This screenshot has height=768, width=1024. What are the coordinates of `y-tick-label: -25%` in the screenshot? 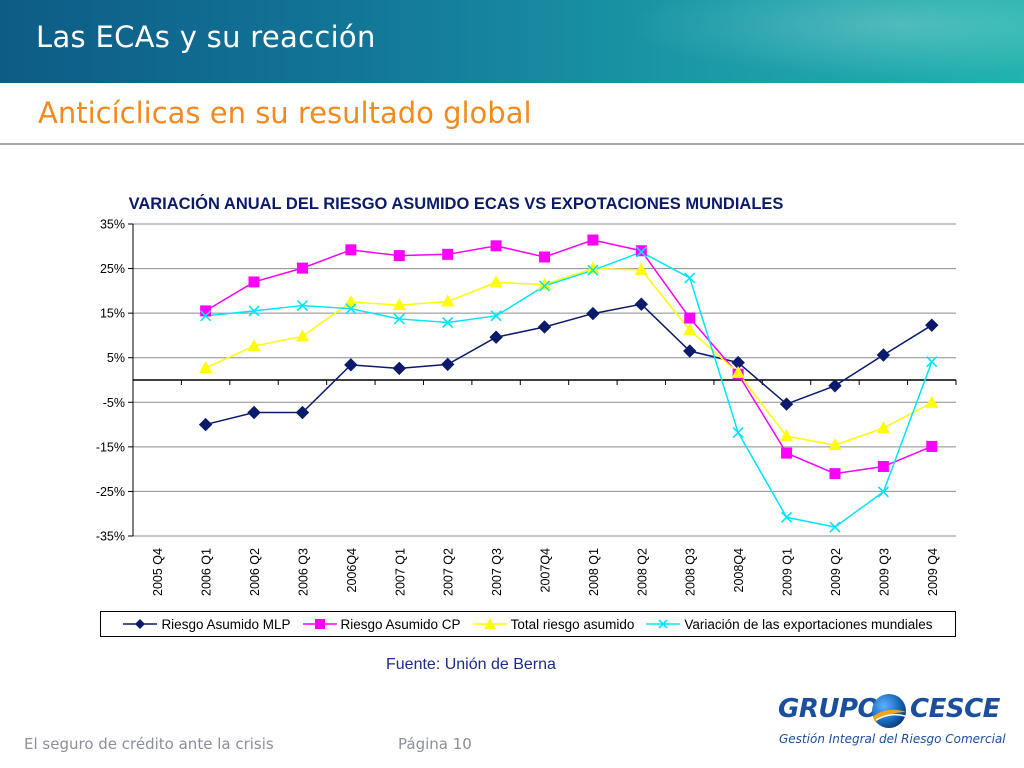 It's located at (110, 492).